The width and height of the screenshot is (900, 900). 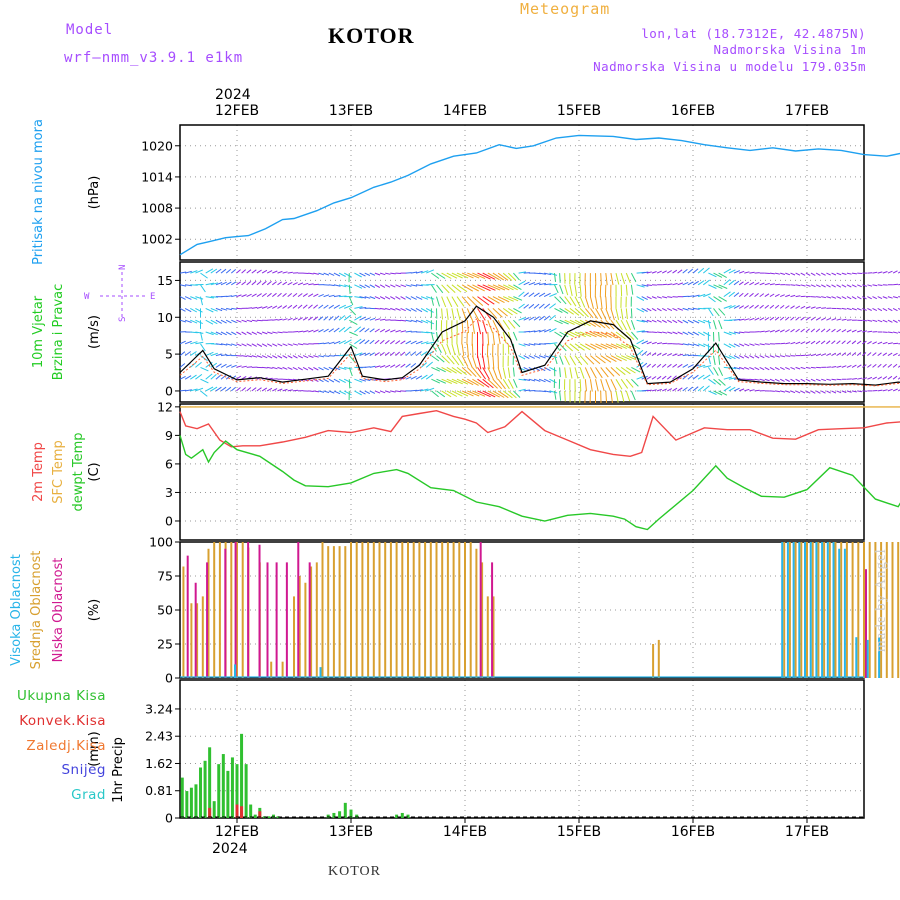 I want to click on wind-axis-label: 10m Vjetar, so click(x=38, y=331).